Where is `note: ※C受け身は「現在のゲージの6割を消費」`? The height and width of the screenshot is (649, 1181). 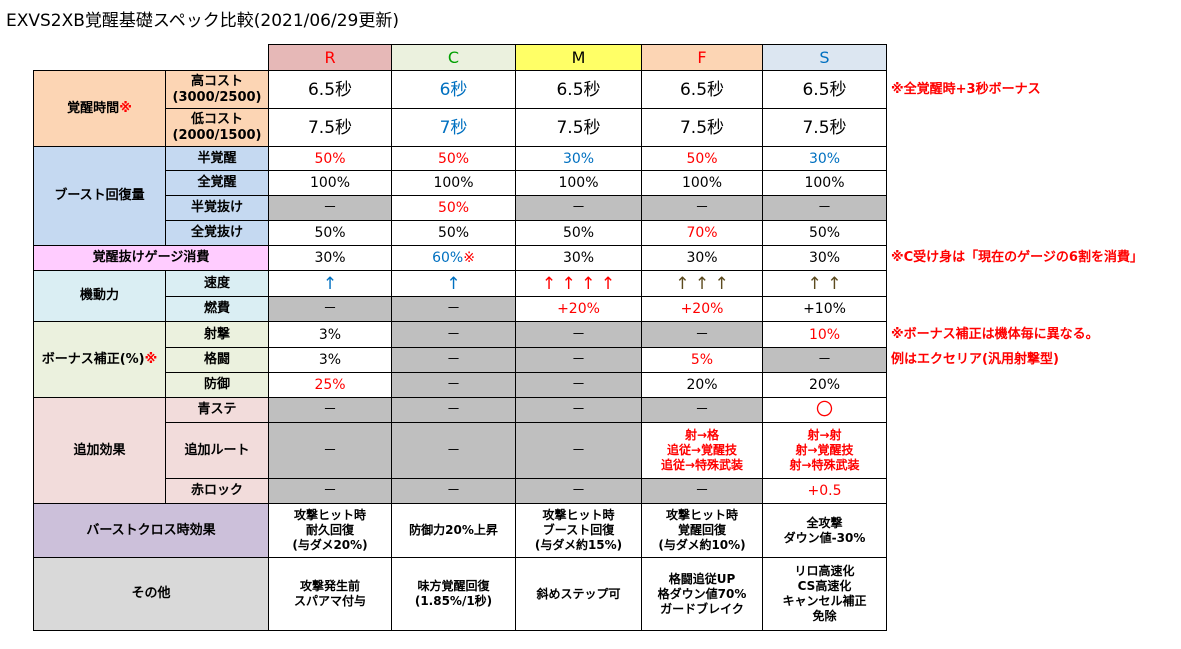 note: ※C受け身は「現在のゲージの6割を消費」 is located at coordinates (1032, 258).